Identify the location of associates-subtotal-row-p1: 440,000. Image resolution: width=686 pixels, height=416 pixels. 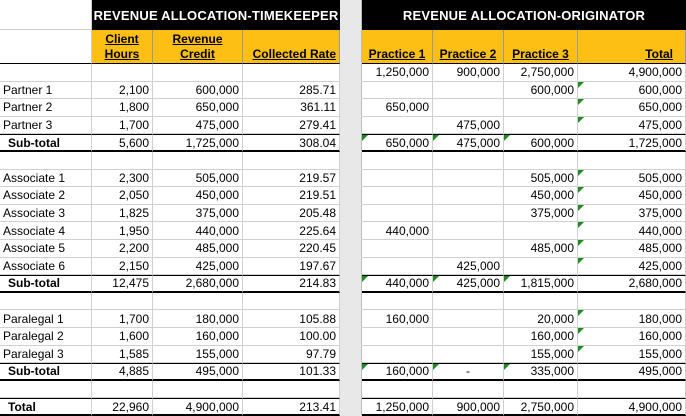
(397, 284).